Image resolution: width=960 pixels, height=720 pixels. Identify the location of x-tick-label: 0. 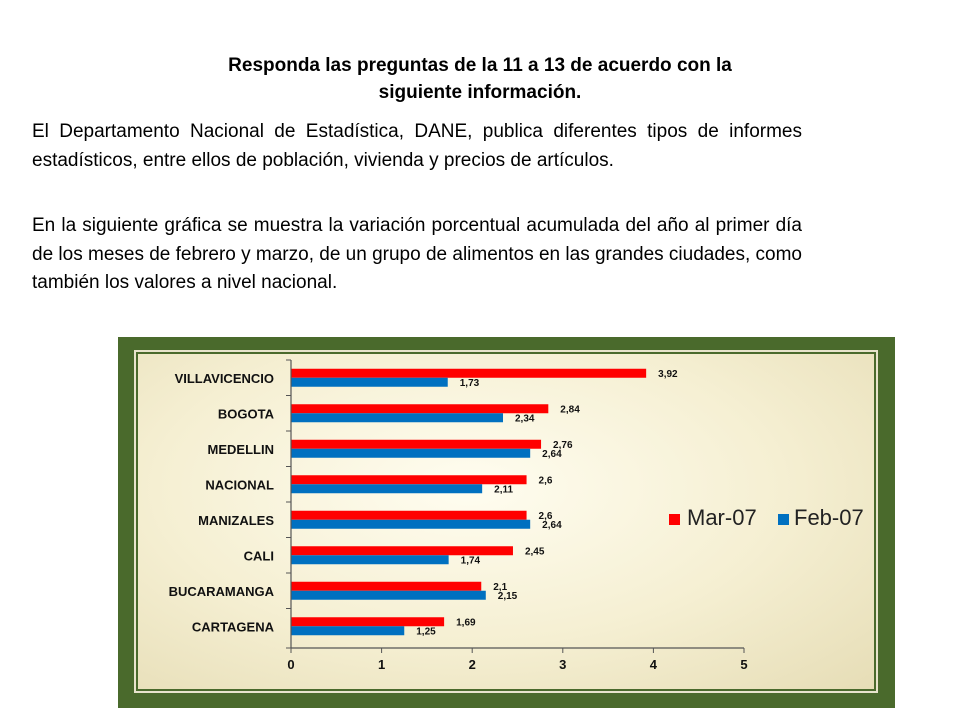
(290, 664).